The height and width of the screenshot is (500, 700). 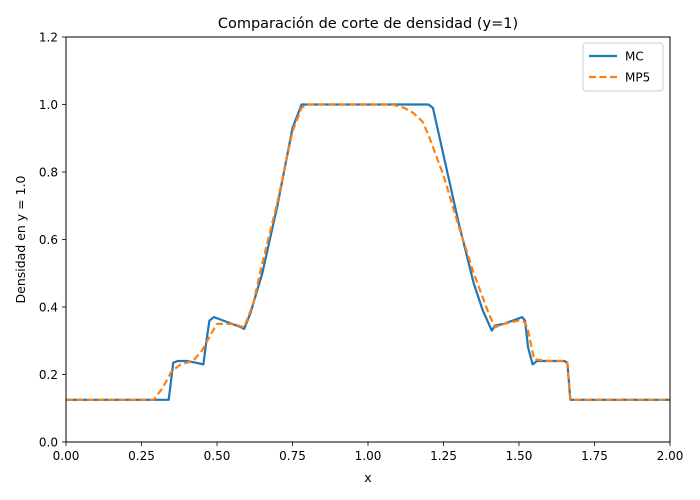 I want to click on x-tick-label: 1.00, so click(x=368, y=456).